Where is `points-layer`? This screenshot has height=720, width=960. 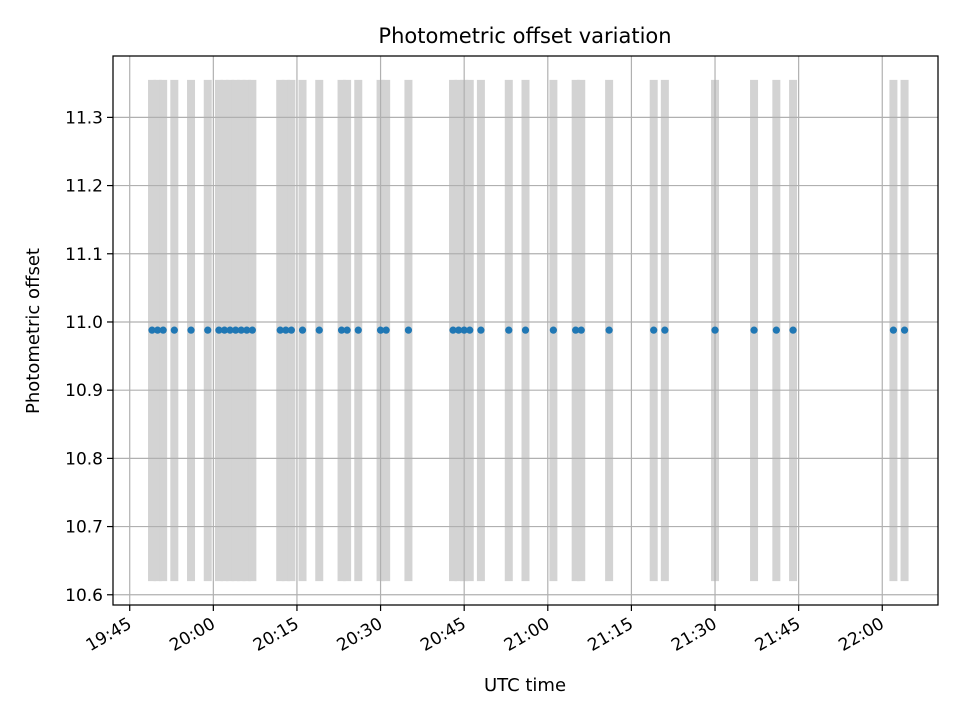
points-layer is located at coordinates (528, 330).